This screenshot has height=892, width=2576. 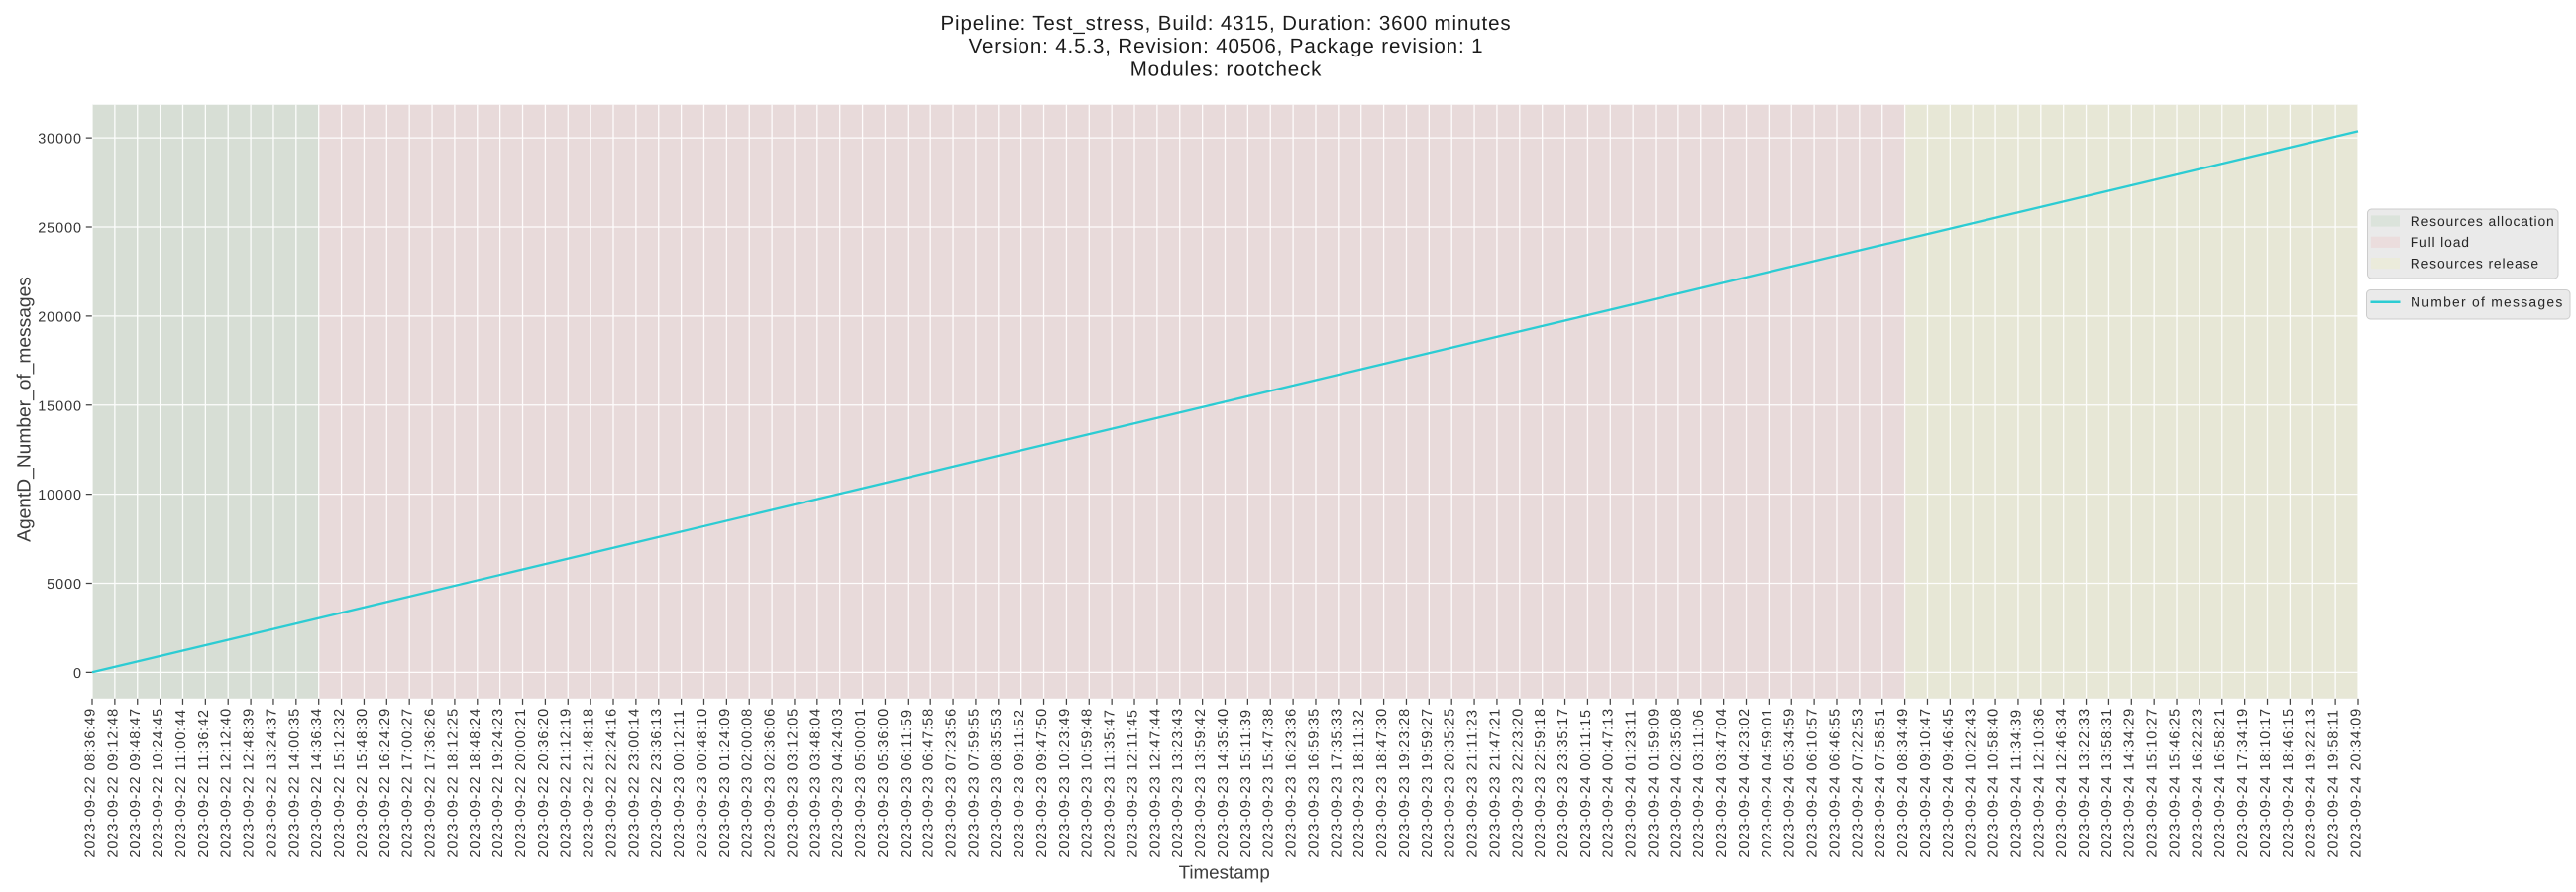 I want to click on svg-text: 2023-09-24 04:59:01, so click(x=1767, y=783).